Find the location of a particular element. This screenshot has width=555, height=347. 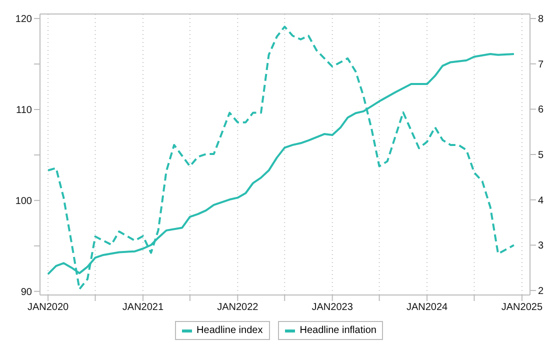

y-tick-label: 120 is located at coordinates (23, 20).